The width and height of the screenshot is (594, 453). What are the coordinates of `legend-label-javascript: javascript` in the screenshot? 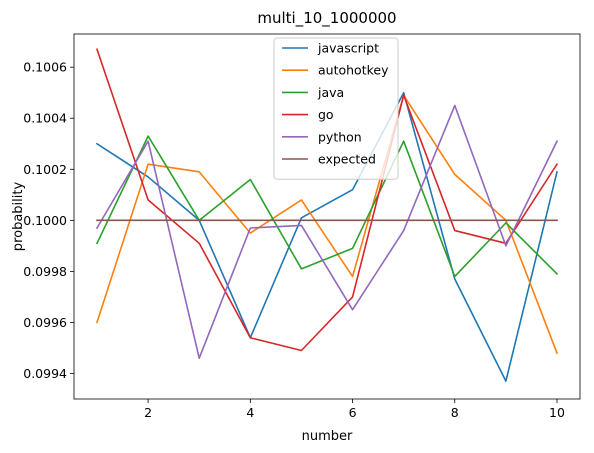 It's located at (348, 48).